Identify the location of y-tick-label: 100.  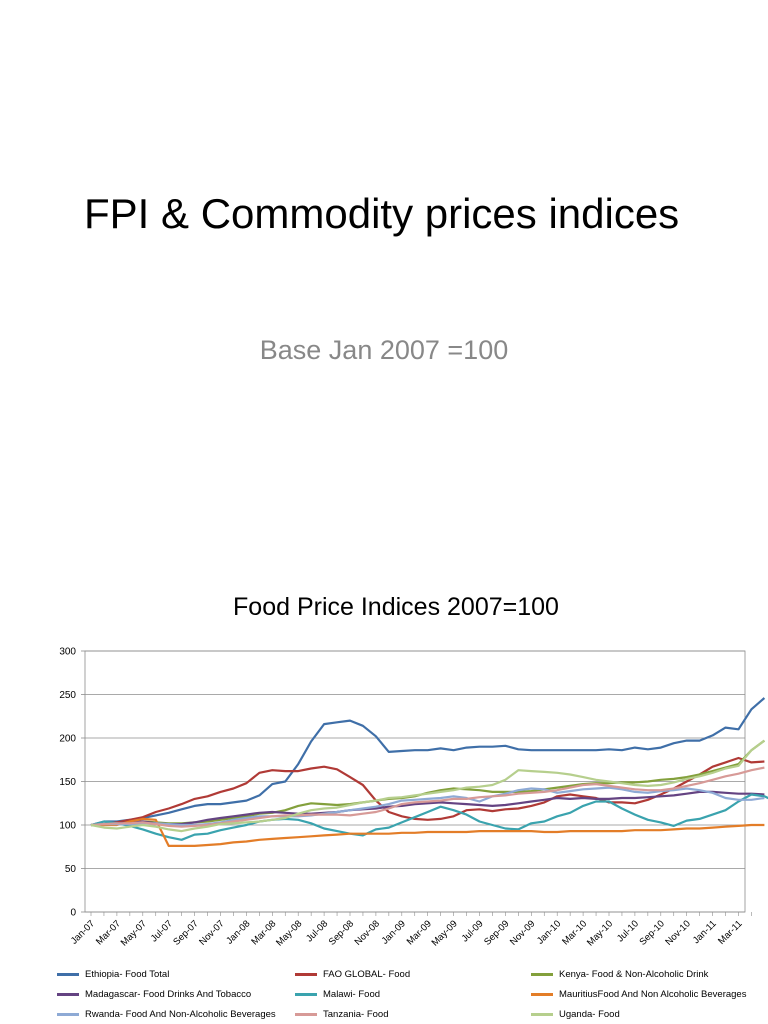
(67, 826).